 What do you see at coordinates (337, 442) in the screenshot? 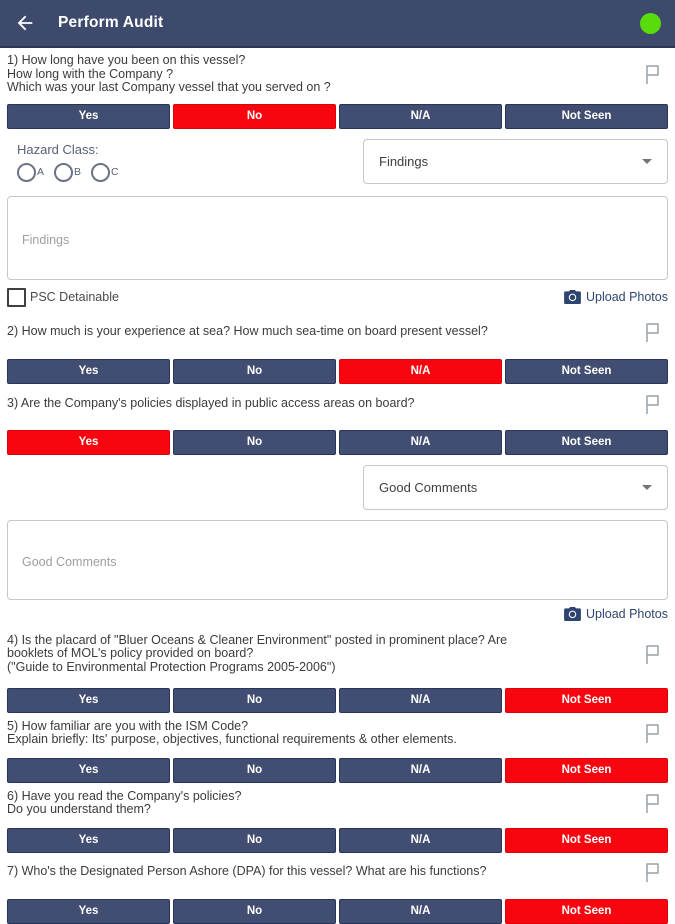
I see `question-3-answers: Yes No N/A Not Seen` at bounding box center [337, 442].